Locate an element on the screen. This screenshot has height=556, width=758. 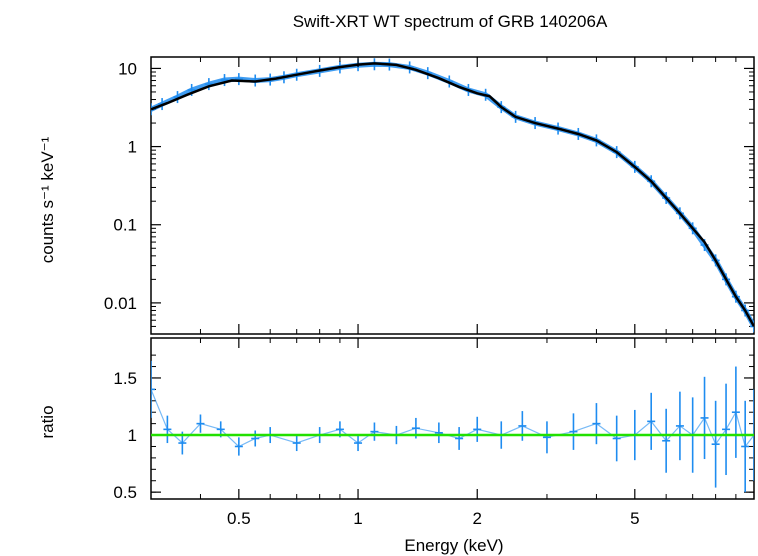
x-tick-label: 2 is located at coordinates (477, 518).